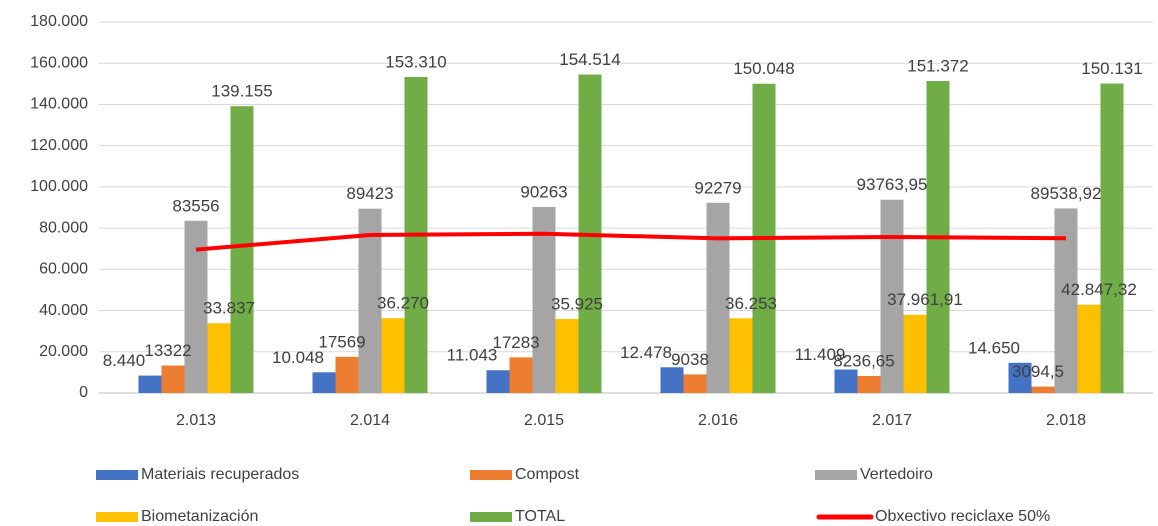  What do you see at coordinates (63, 227) in the screenshot?
I see `y-tick-label: 80.000` at bounding box center [63, 227].